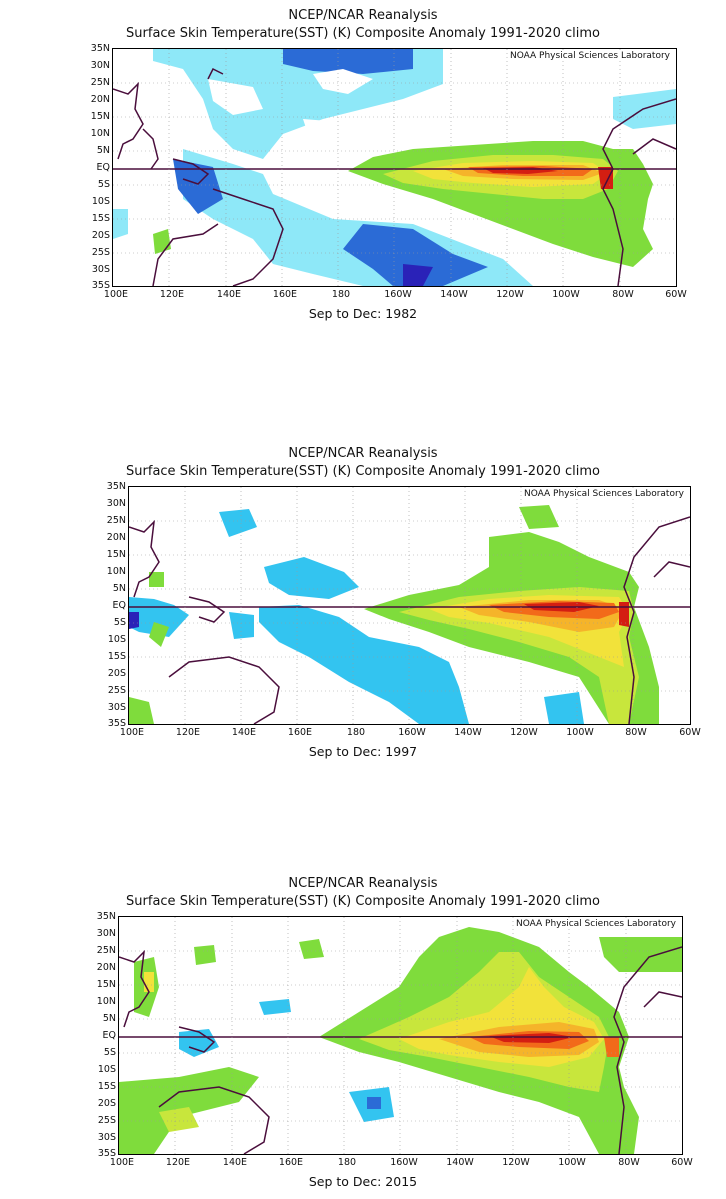 Image resolution: width=726 pixels, height=1199 pixels. I want to click on period-caption: Sep to Dec: 2015, so click(363, 1181).